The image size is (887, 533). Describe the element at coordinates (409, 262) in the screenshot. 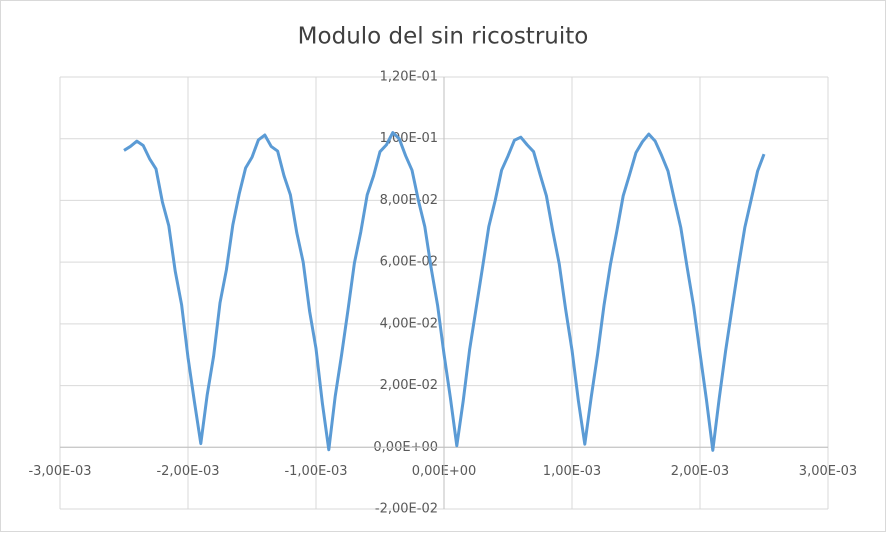

I see `y-tick-label: 6,00E-02` at that location.